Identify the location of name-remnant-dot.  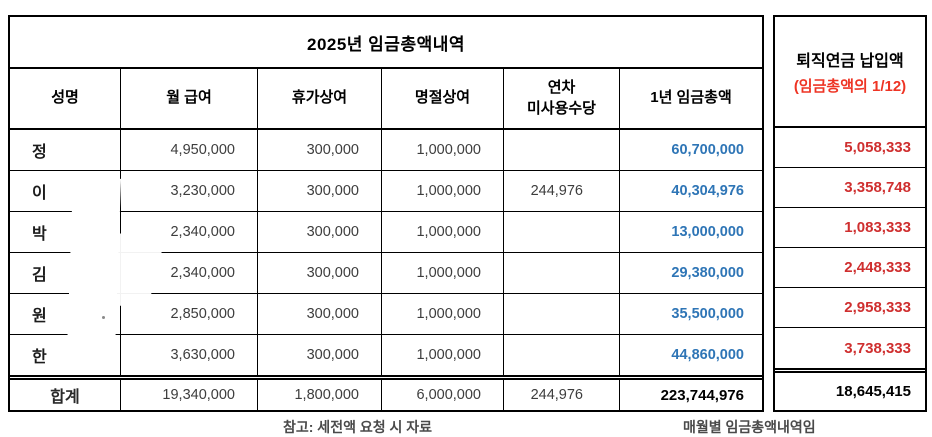
(103, 317).